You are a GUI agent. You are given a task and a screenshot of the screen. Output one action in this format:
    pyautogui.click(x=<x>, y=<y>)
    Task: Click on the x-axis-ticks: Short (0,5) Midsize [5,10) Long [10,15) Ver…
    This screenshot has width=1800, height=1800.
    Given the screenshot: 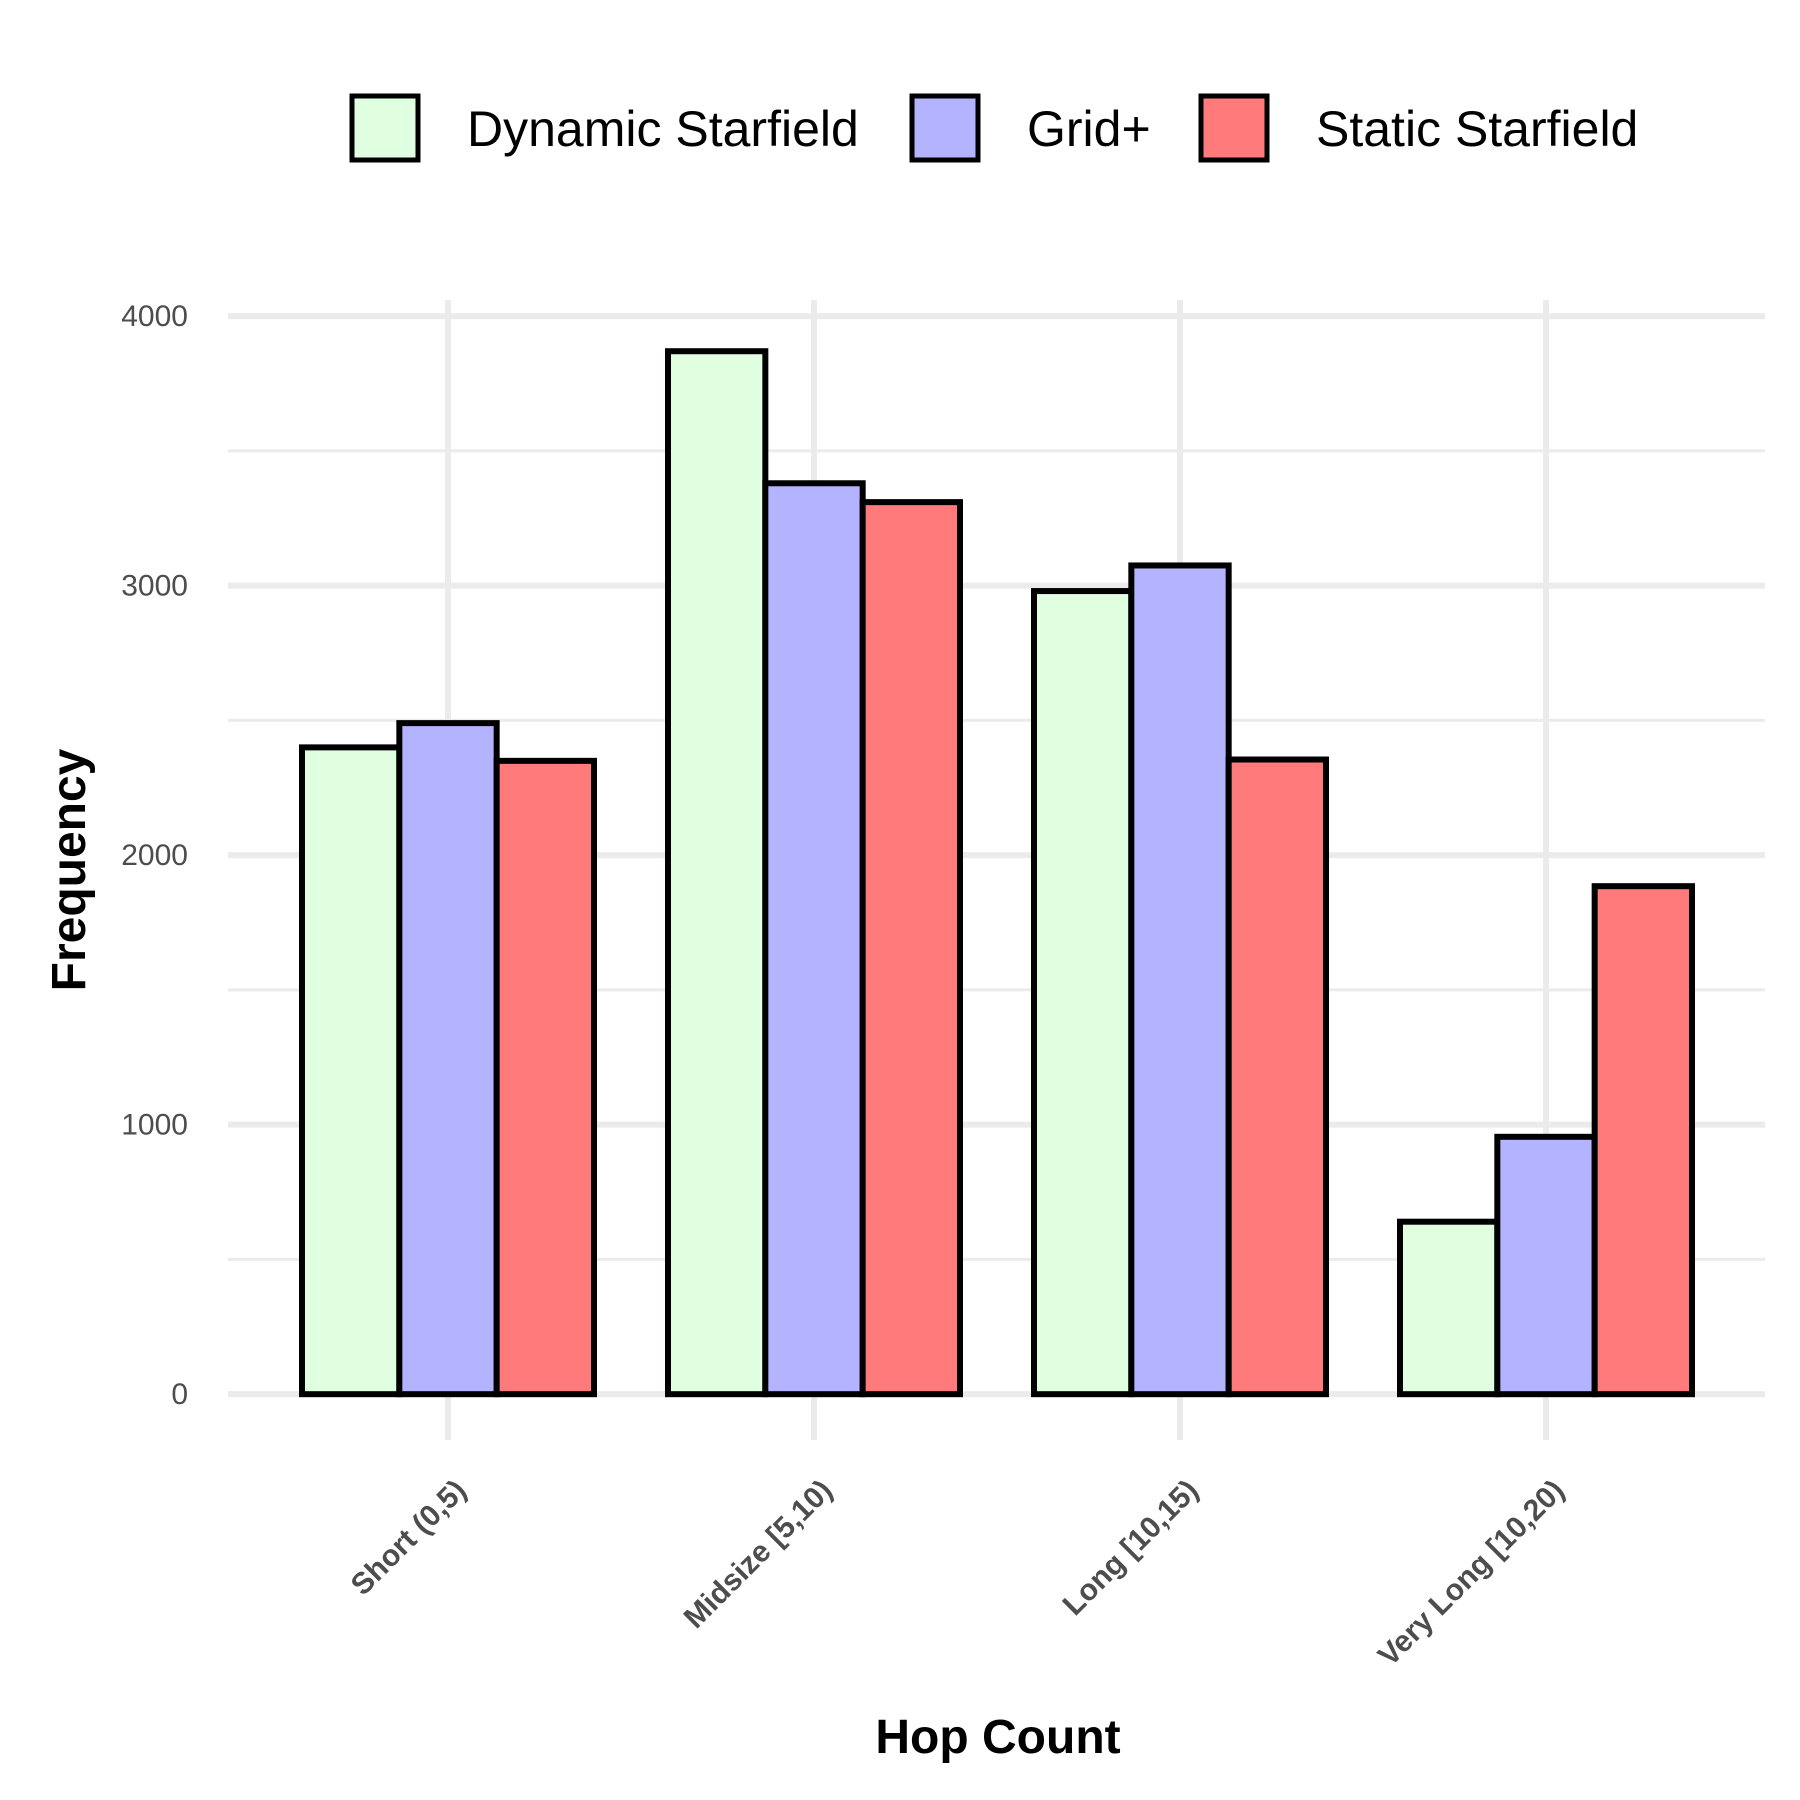 What is the action you would take?
    pyautogui.click(x=958, y=1573)
    